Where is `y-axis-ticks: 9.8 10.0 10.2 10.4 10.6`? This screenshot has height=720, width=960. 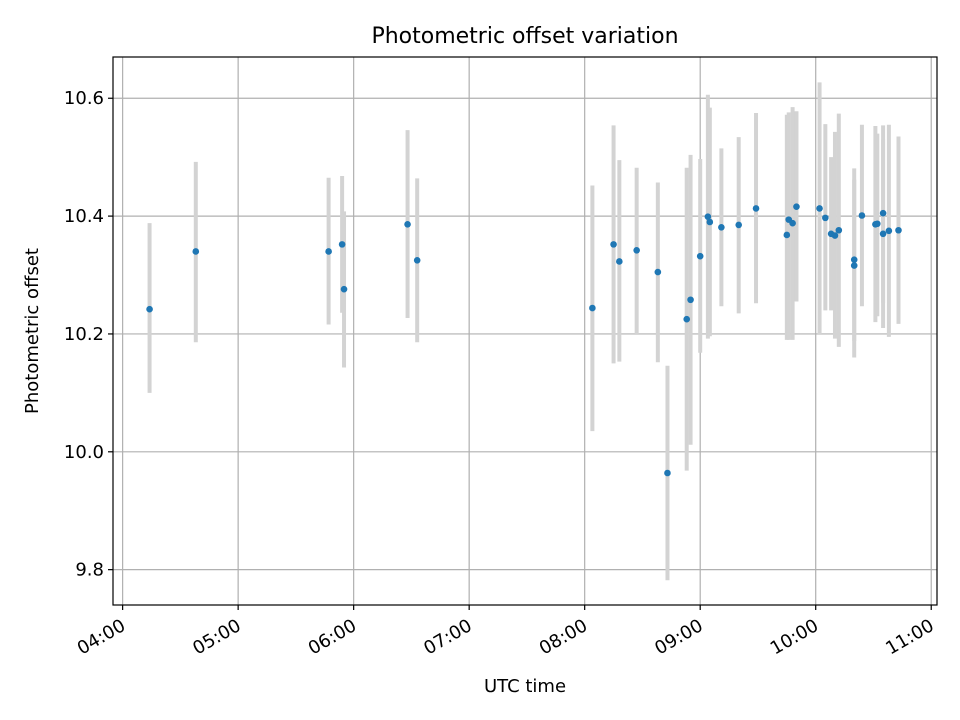 y-axis-ticks: 9.8 10.0 10.2 10.4 10.6 is located at coordinates (88, 334).